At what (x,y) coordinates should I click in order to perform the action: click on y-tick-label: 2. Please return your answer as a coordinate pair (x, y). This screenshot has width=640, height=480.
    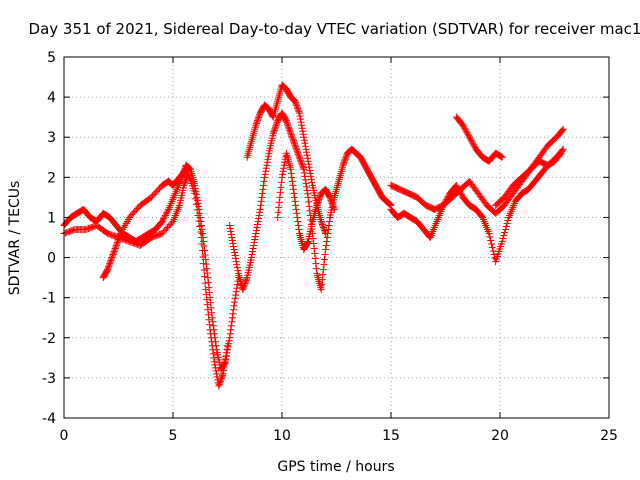
    Looking at the image, I should click on (51, 178).